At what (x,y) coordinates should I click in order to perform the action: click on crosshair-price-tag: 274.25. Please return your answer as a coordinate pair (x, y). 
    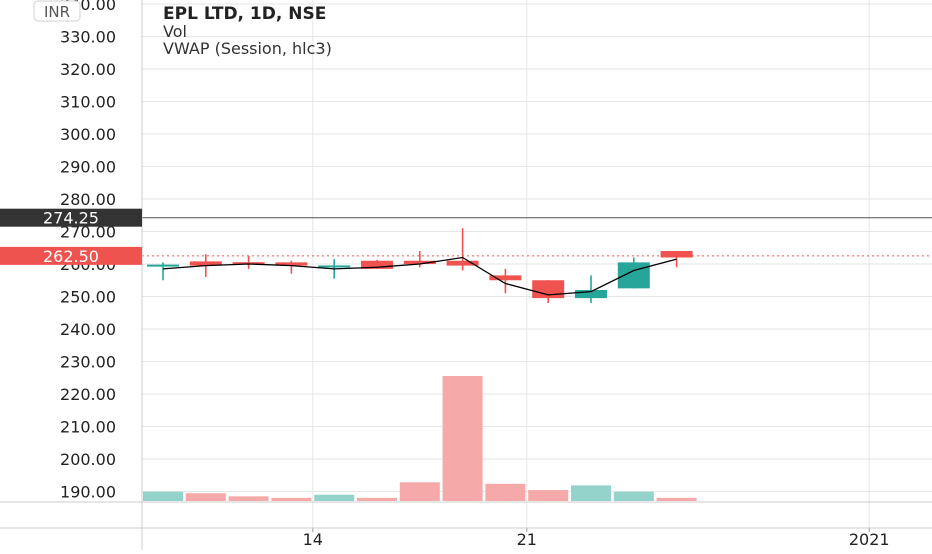
    Looking at the image, I should click on (71, 218).